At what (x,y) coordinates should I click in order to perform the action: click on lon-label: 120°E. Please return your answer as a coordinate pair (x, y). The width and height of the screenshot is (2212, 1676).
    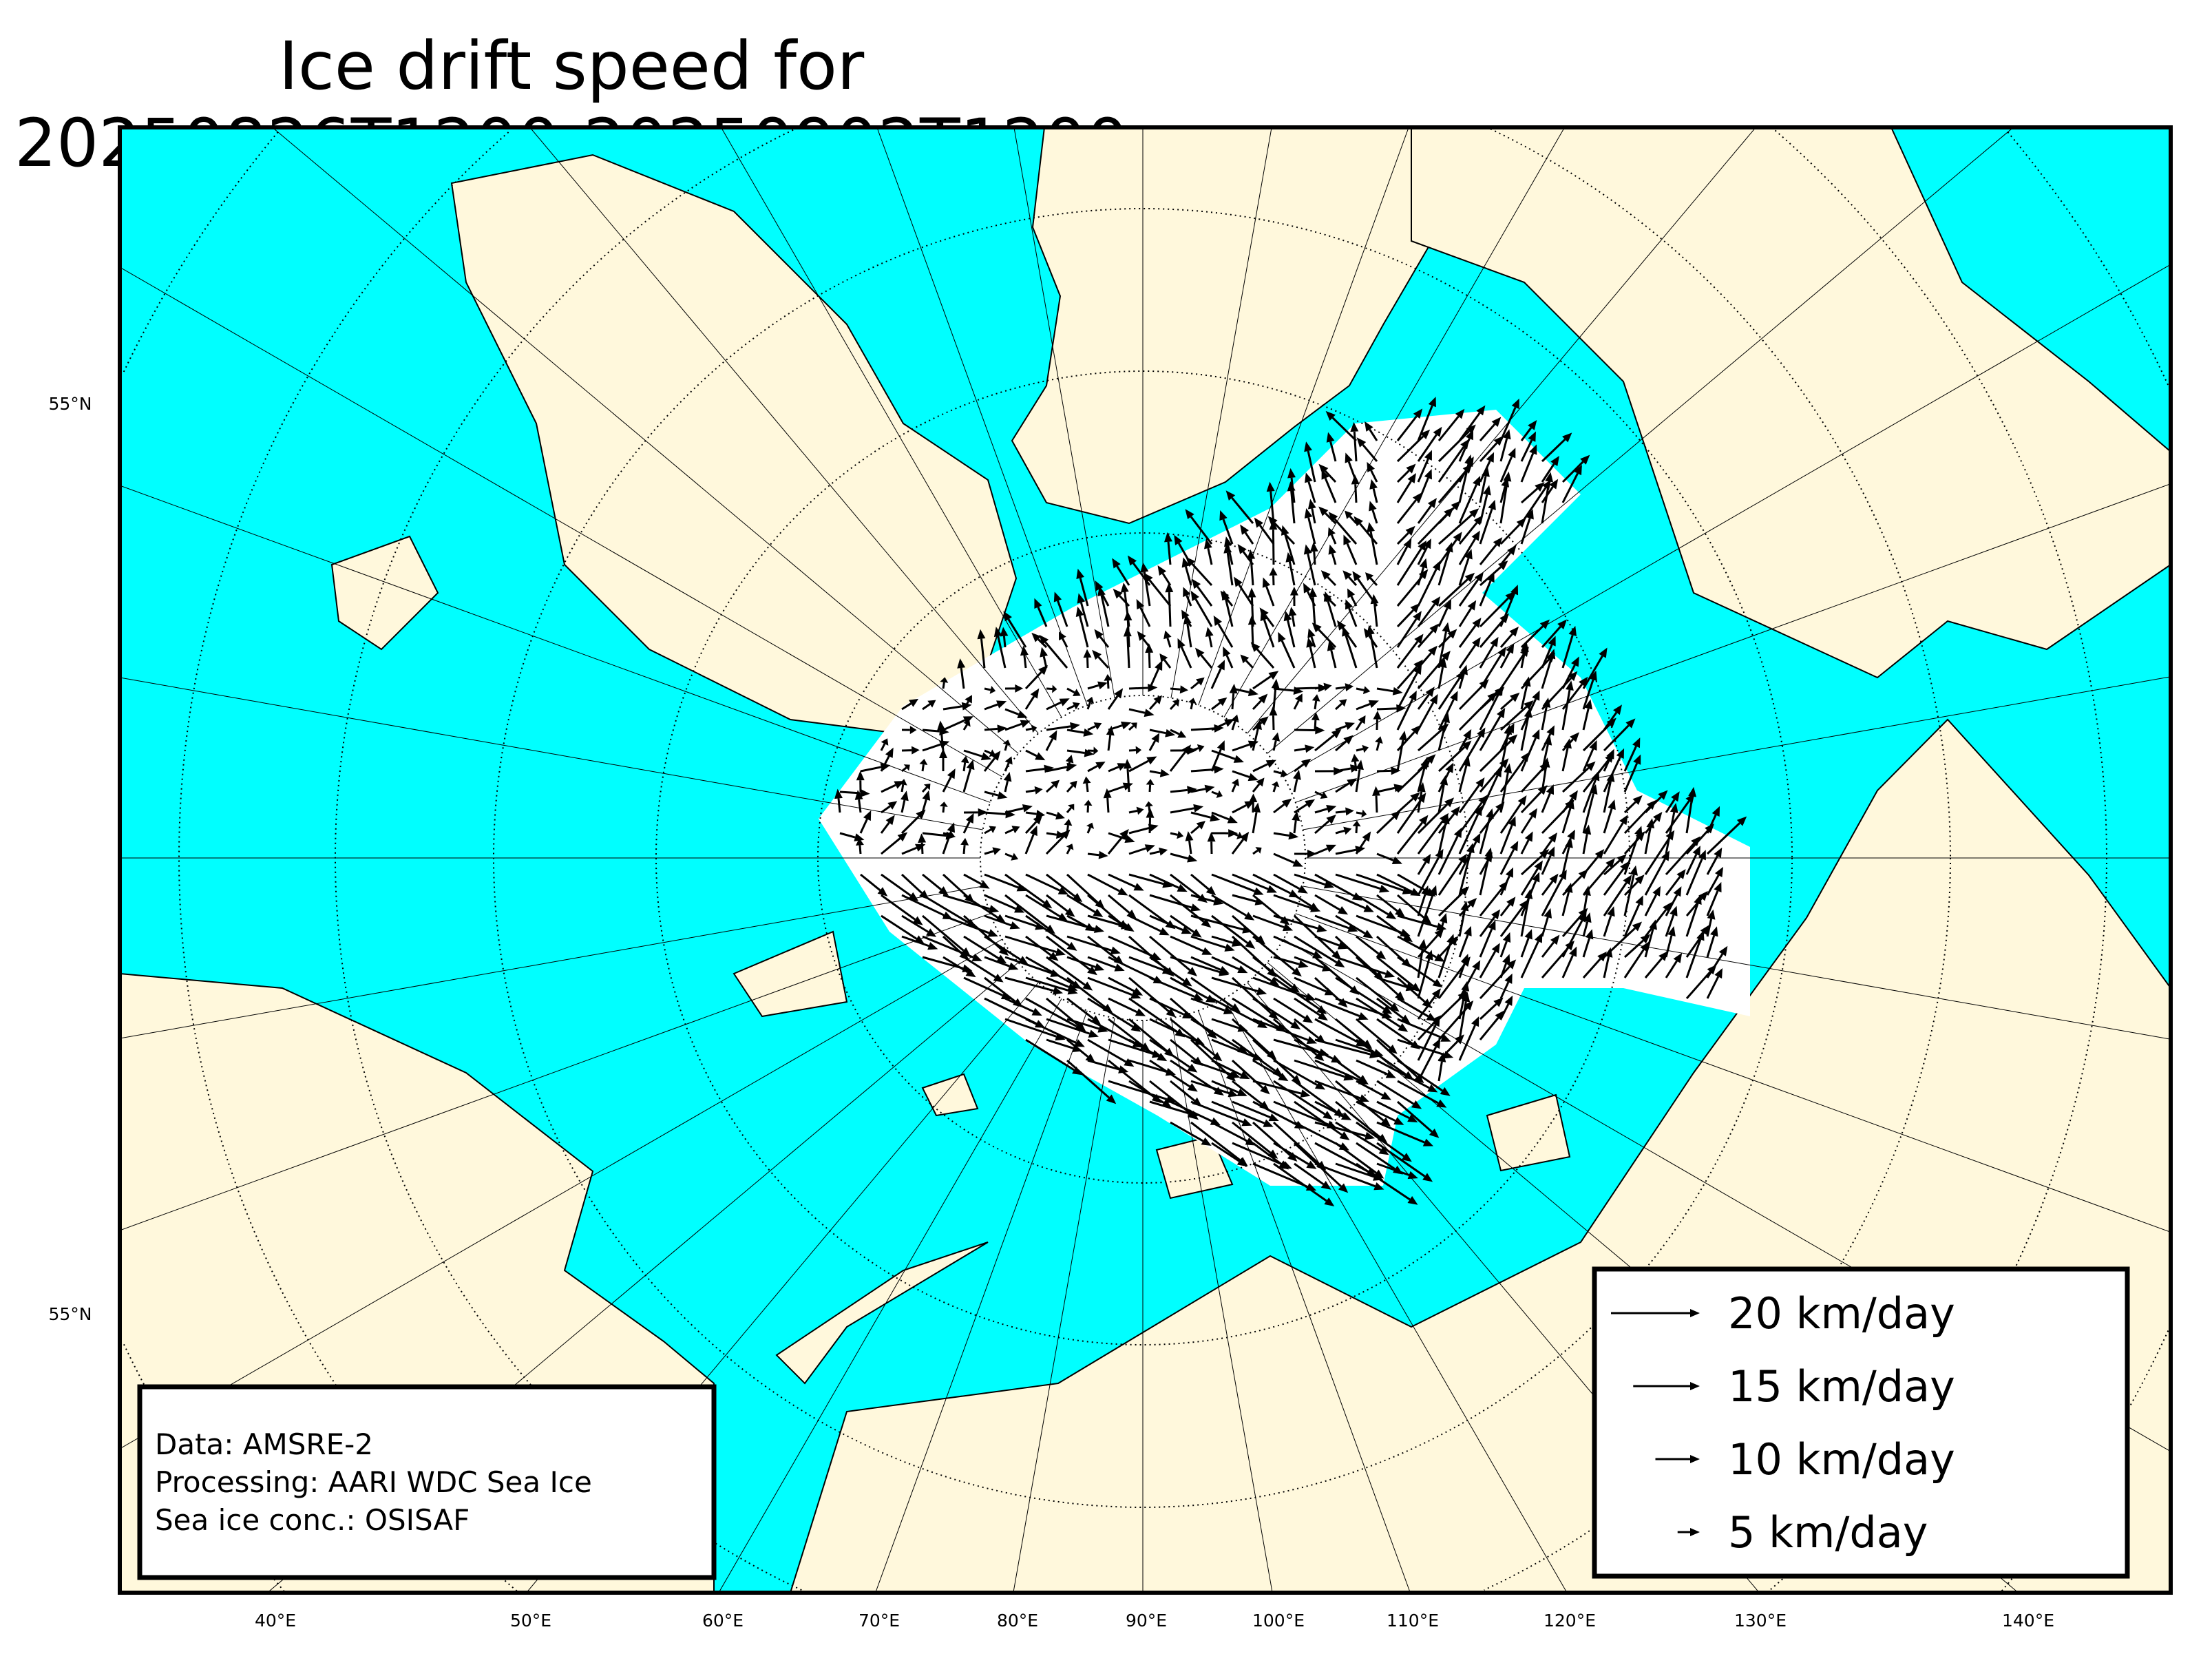
    Looking at the image, I should click on (1570, 1621).